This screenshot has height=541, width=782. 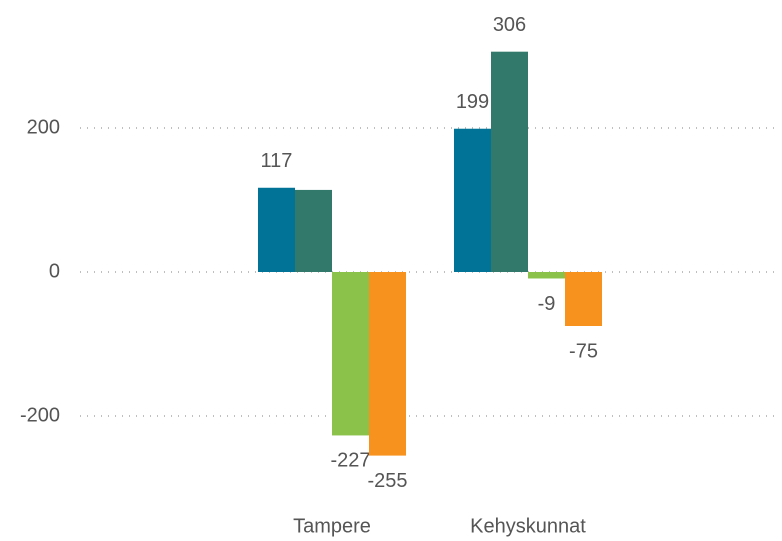 I want to click on data-label: -75, so click(x=583, y=351).